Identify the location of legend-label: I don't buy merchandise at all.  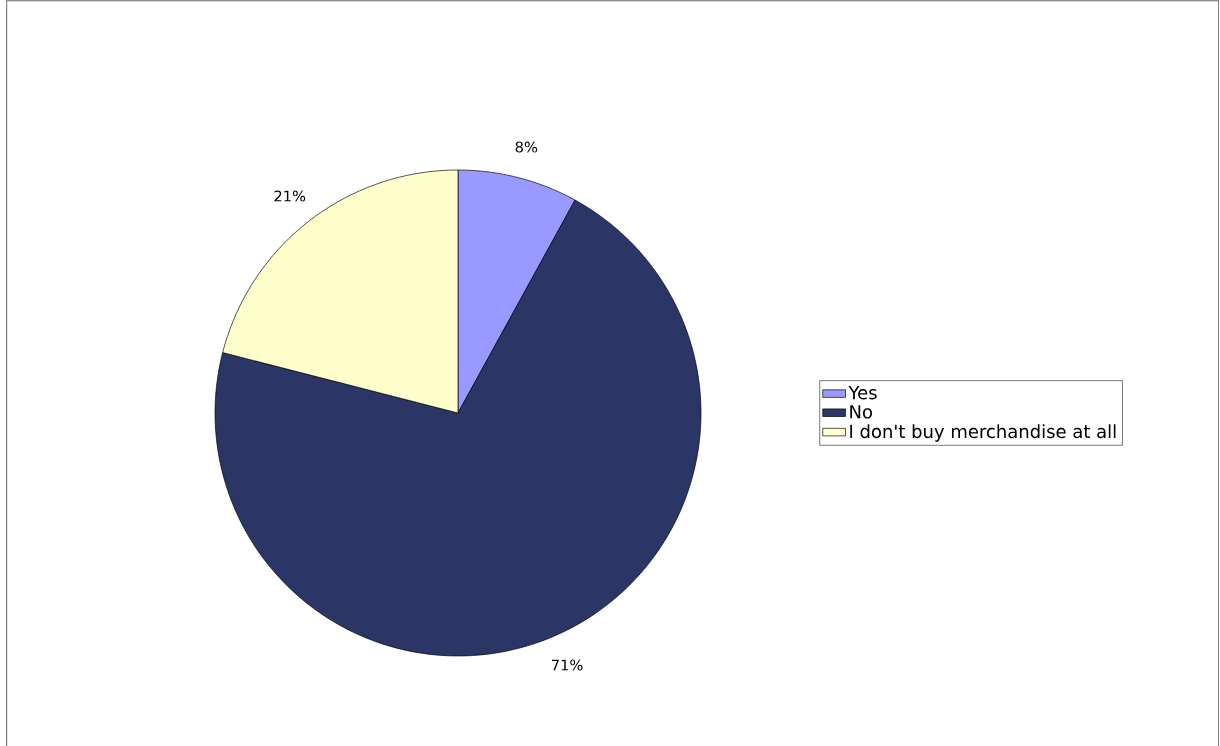
(983, 433).